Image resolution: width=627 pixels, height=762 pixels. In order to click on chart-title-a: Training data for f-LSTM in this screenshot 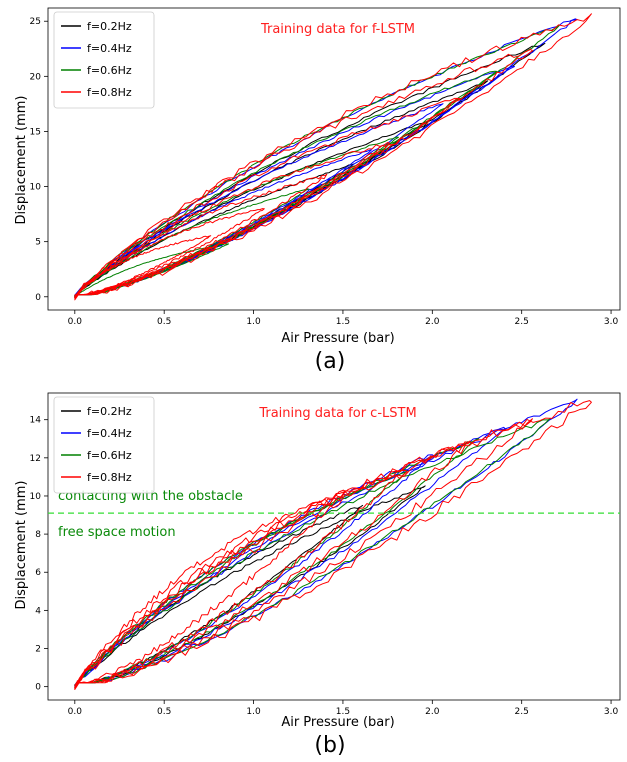, I will do `click(337, 29)`.